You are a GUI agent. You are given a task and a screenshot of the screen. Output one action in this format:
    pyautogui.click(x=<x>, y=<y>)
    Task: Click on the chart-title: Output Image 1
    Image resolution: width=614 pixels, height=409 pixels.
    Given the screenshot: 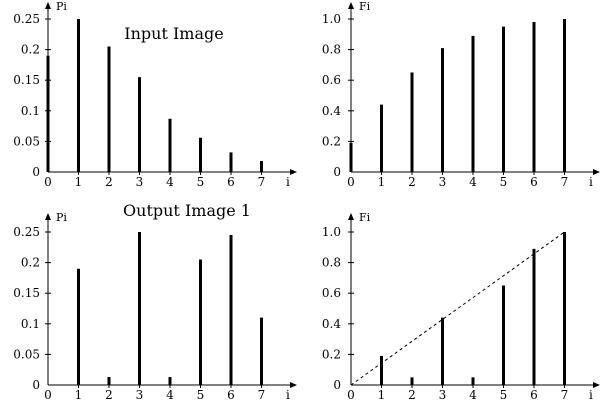 What is the action you would take?
    pyautogui.click(x=187, y=210)
    